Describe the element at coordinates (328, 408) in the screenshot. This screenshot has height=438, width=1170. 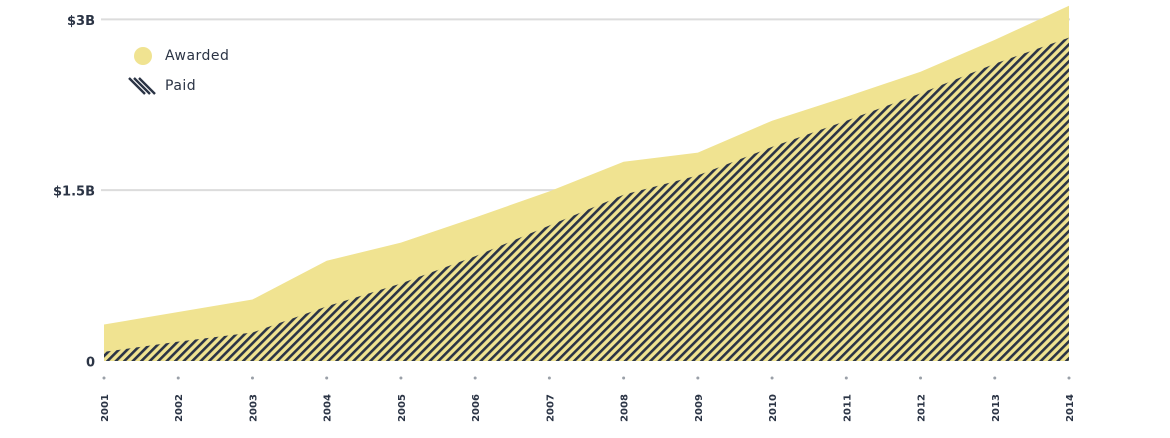
I see `x-tick-label: 2004` at that location.